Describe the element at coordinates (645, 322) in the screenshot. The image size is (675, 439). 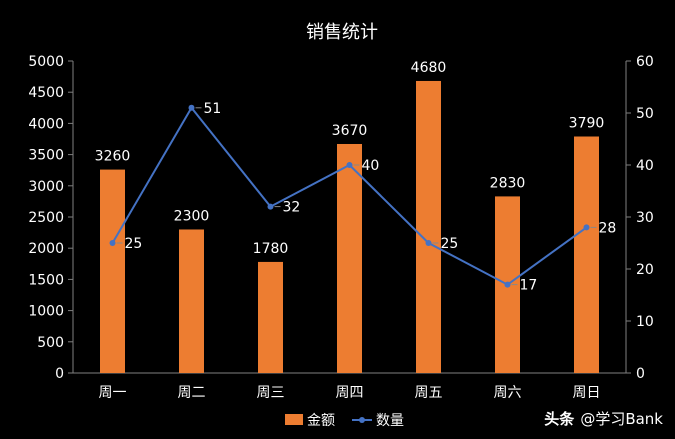
I see `y-right-tick-label: 10` at that location.